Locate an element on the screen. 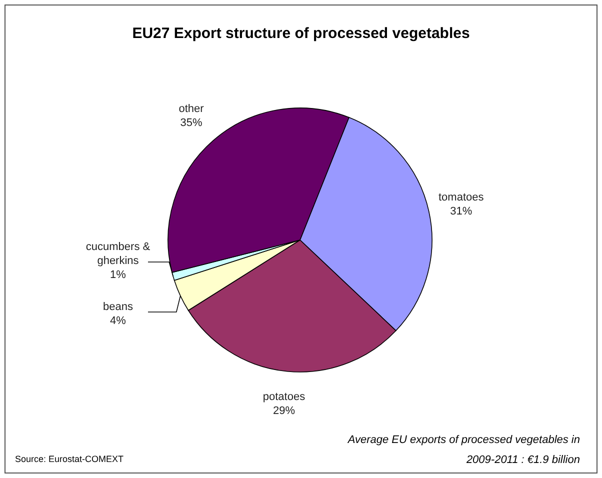 Image resolution: width=602 pixels, height=478 pixels. slice-label: cucumbers & gherkins is located at coordinates (118, 254).